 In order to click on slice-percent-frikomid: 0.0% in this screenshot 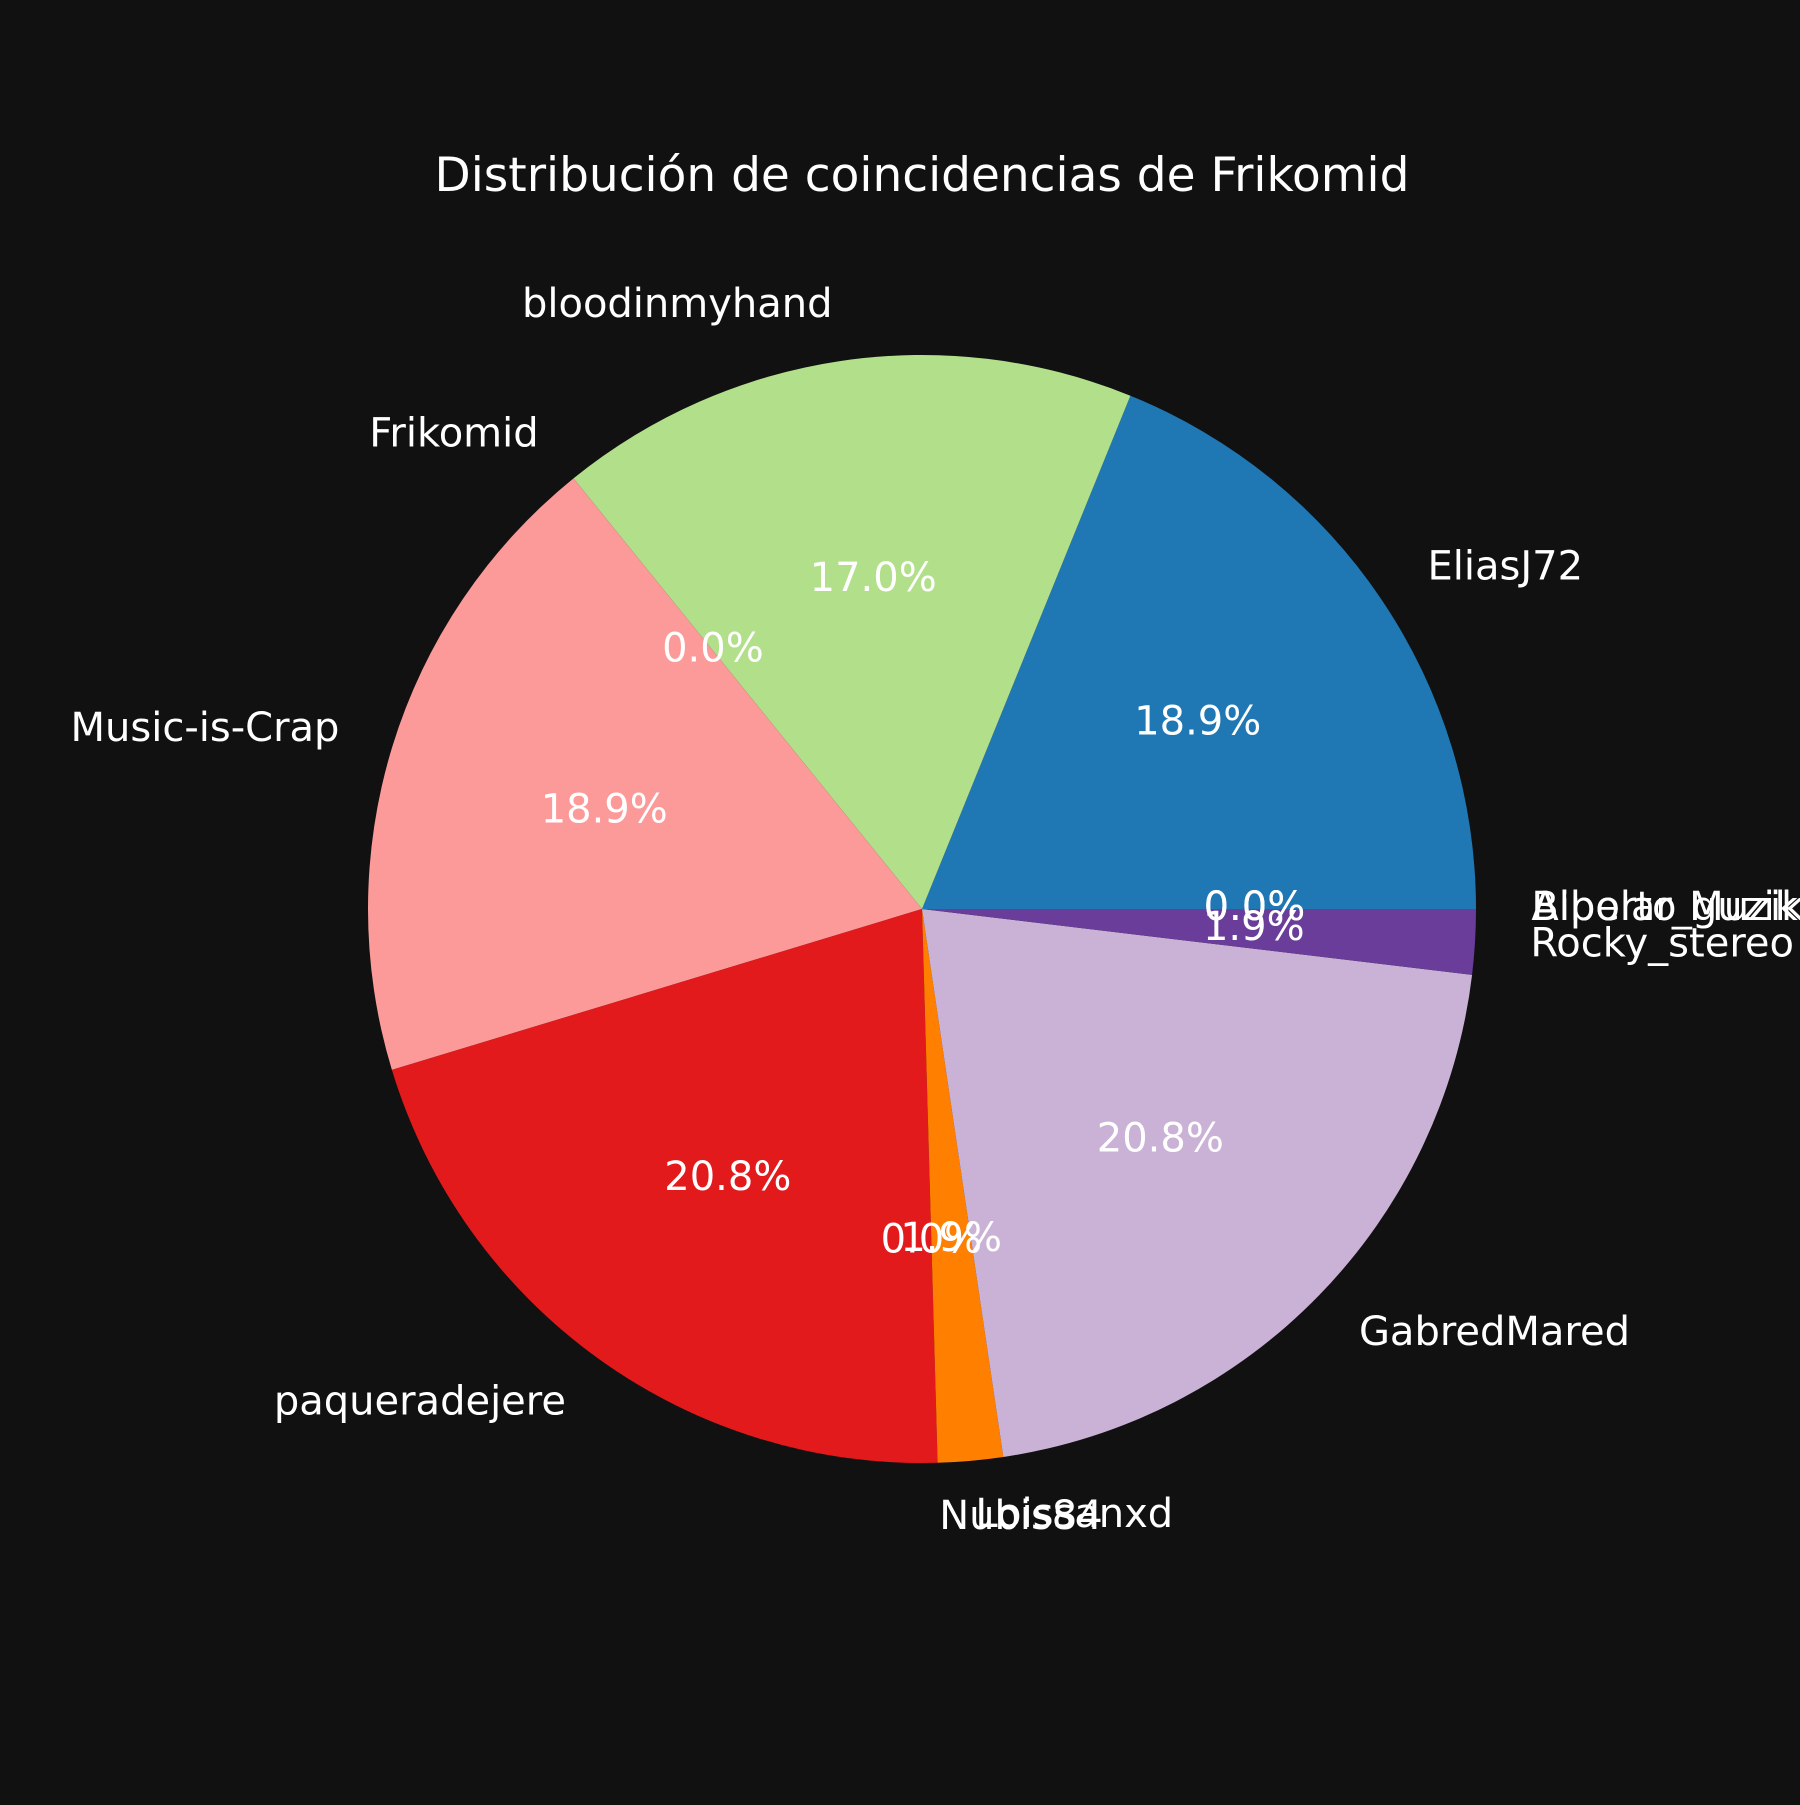, I will do `click(713, 649)`.